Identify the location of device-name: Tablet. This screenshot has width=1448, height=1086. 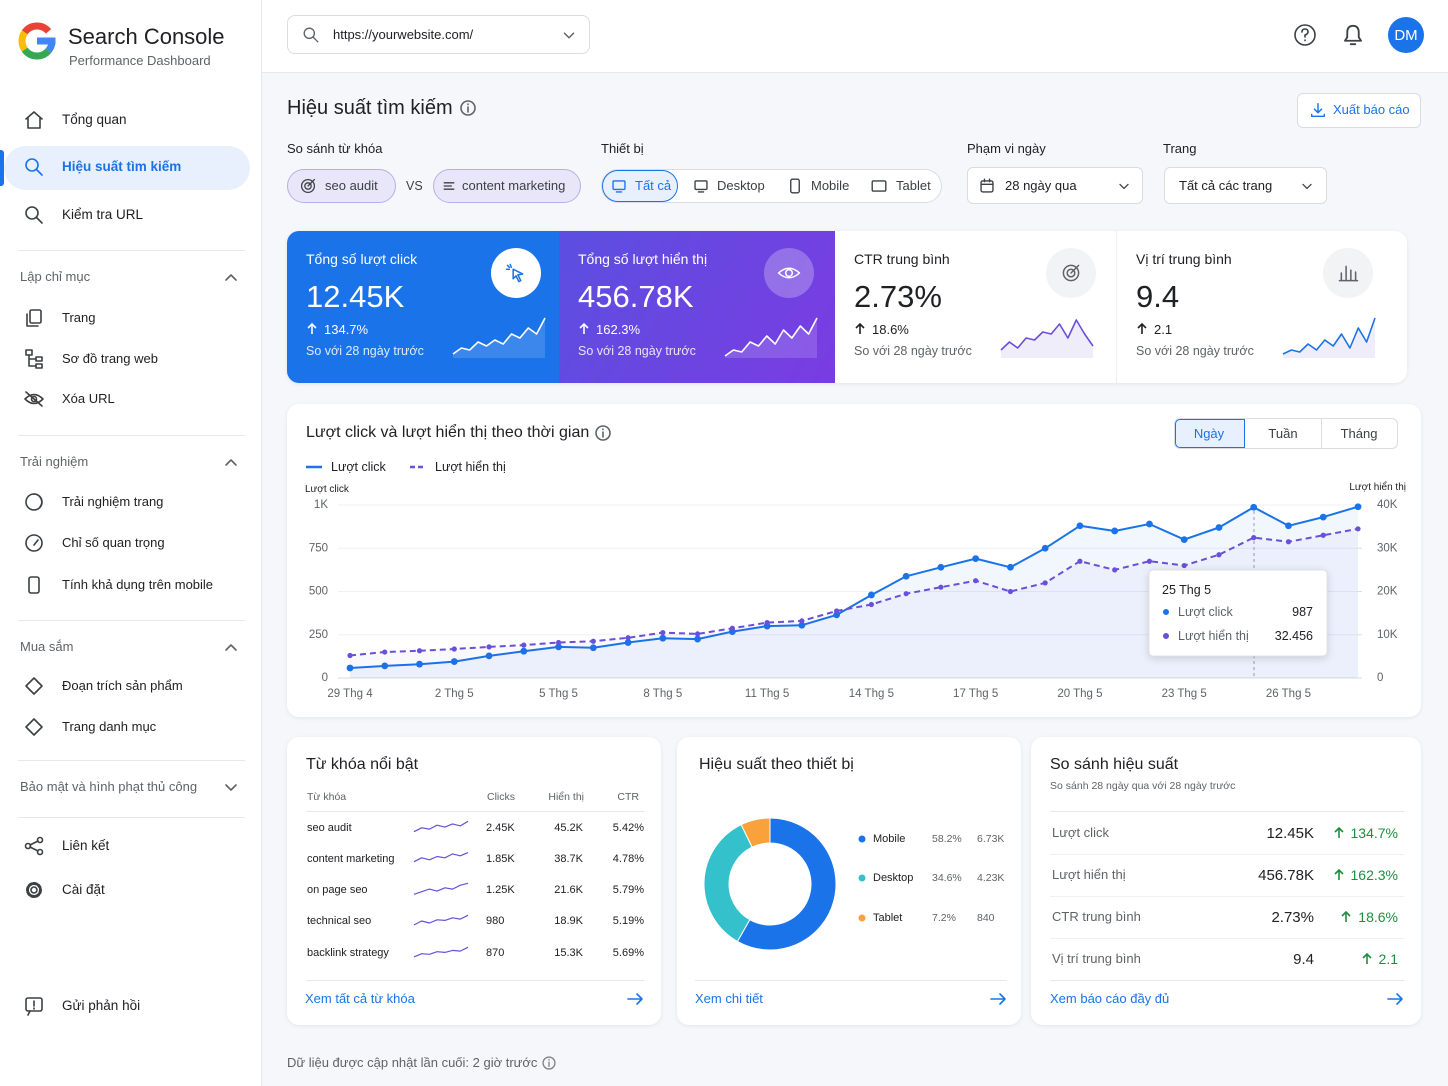
(888, 917).